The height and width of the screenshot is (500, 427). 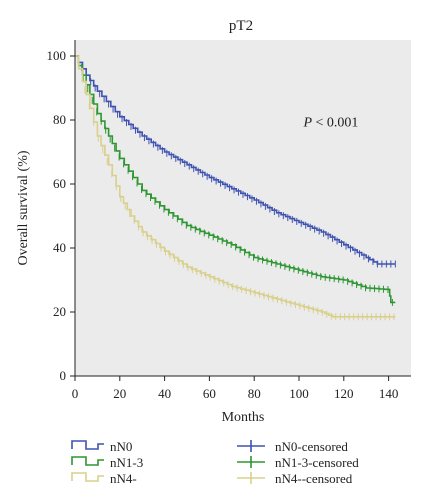 I want to click on y-axis-label: Overall survival (%), so click(x=23, y=207).